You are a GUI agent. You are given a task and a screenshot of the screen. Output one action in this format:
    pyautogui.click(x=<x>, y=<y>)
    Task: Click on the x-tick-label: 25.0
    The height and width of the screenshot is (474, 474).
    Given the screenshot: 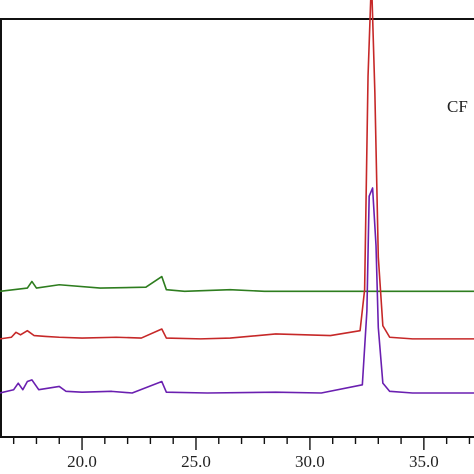 What is the action you would take?
    pyautogui.click(x=196, y=461)
    